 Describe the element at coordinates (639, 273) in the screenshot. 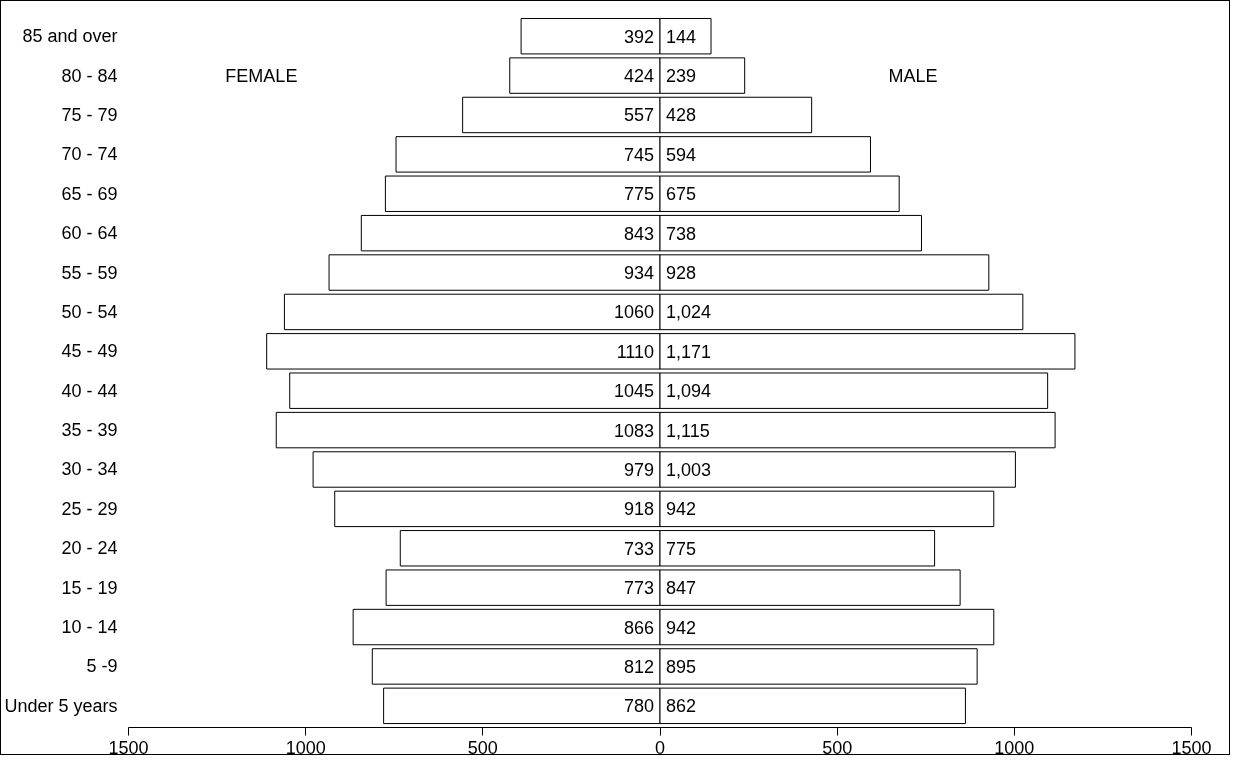

I see `data-label: 934` at that location.